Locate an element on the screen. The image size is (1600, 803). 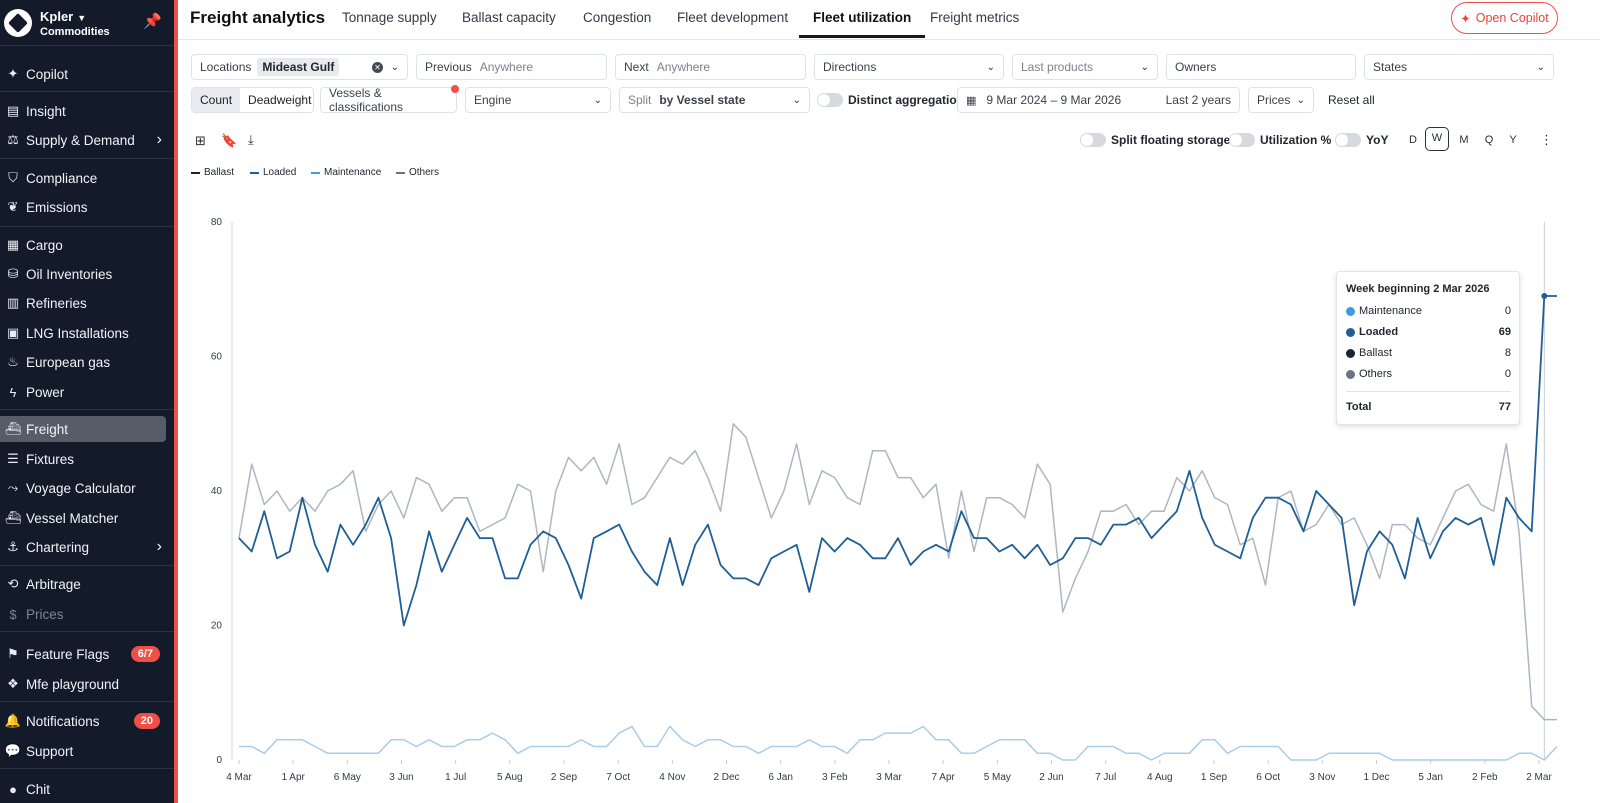
sidebar-item-feature-flags: ⚑ Feature Flags 6/7 is located at coordinates (87, 654).